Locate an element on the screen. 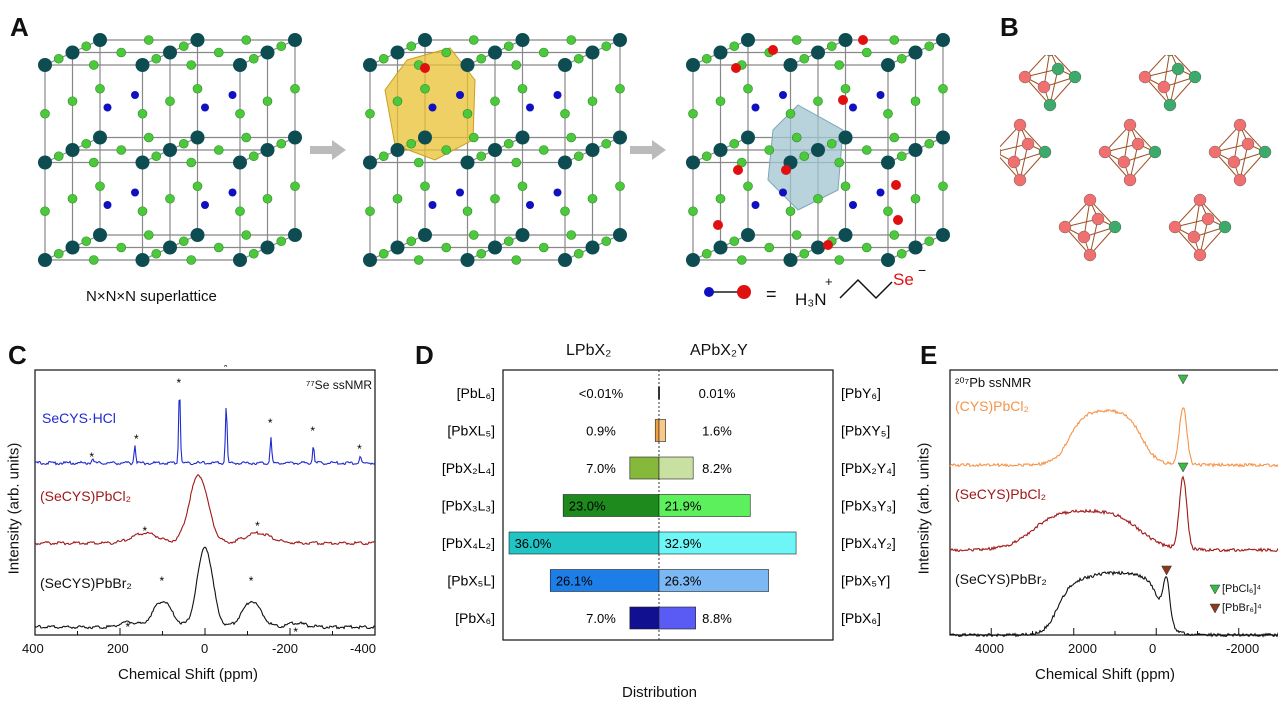 The width and height of the screenshot is (1278, 704). panel-c-tick-neg200: -200 is located at coordinates (285, 648).